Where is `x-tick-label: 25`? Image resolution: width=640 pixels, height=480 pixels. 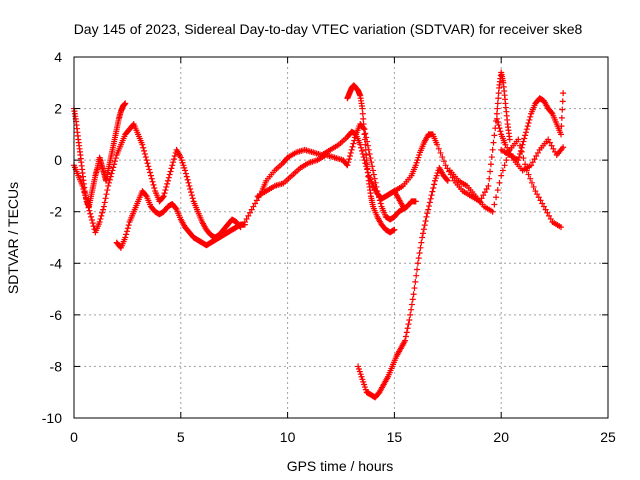 x-tick-label: 25 is located at coordinates (608, 437).